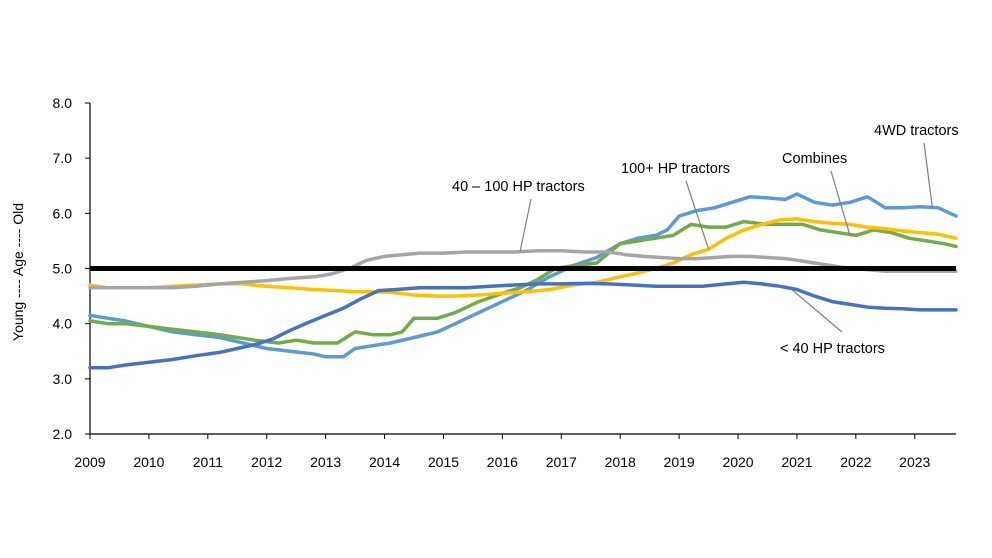  What do you see at coordinates (679, 462) in the screenshot?
I see `x-tick-label: 2019` at bounding box center [679, 462].